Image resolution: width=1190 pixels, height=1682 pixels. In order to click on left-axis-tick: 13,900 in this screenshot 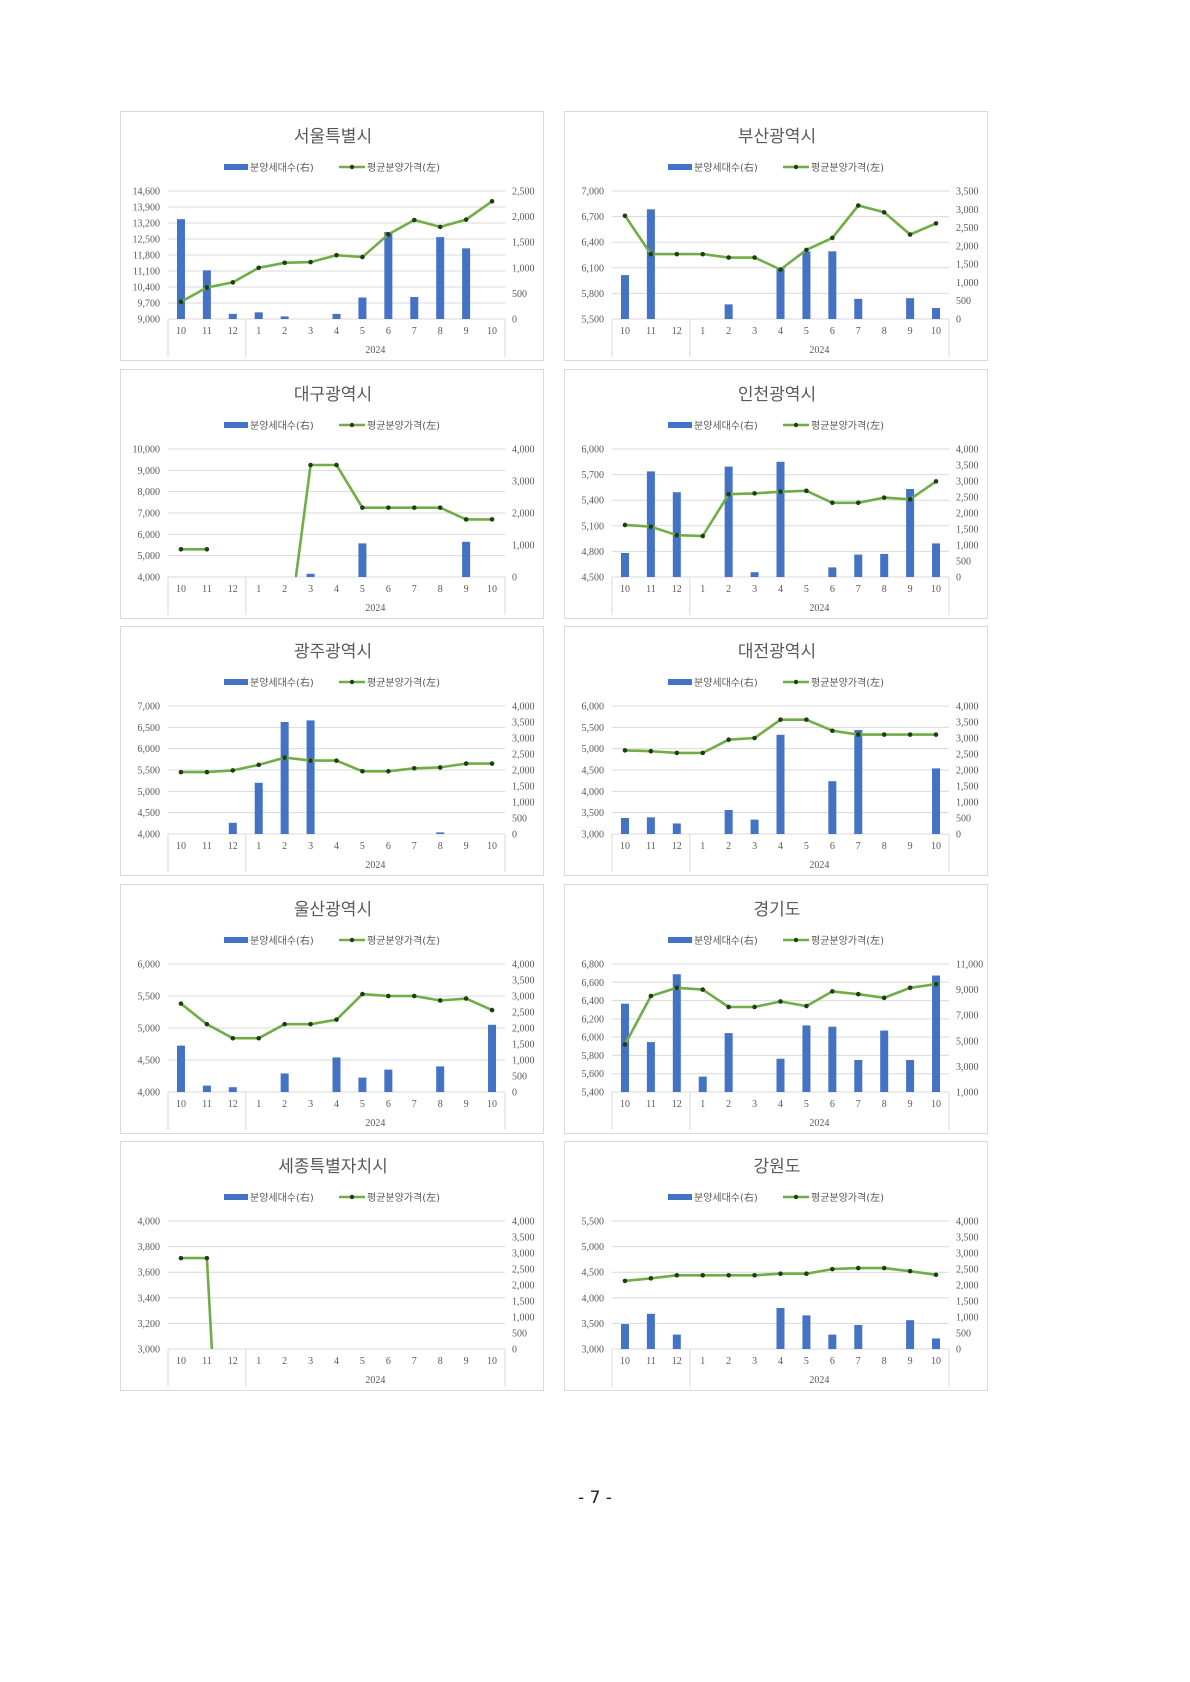, I will do `click(147, 208)`.